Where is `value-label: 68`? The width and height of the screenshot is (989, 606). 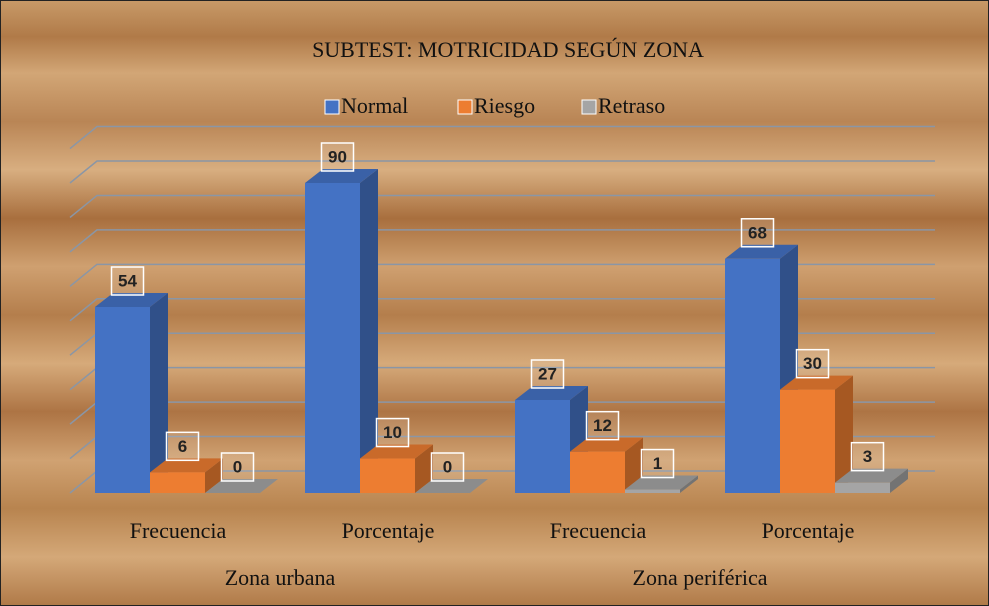 value-label: 68 is located at coordinates (757, 232).